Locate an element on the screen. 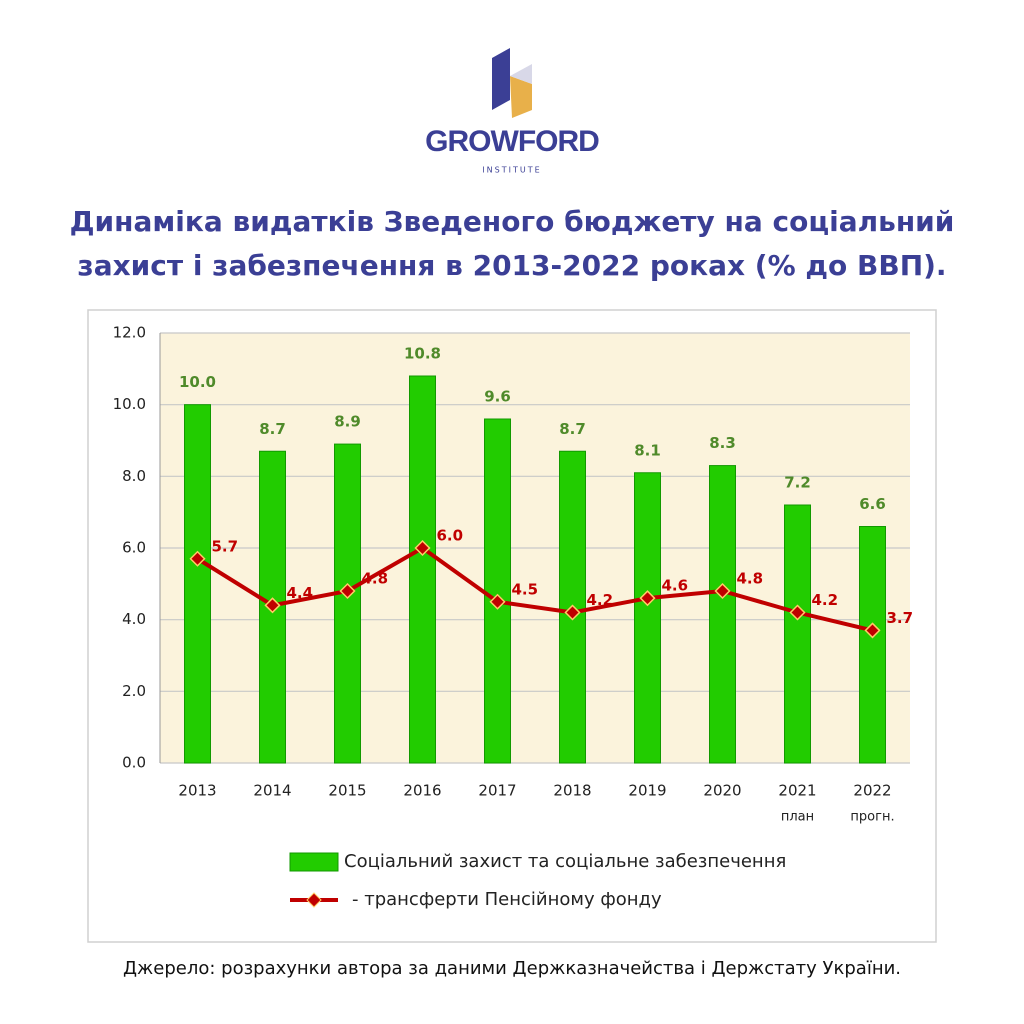 The image size is (1024, 1024). x-tick-label: 2020 is located at coordinates (722, 791).